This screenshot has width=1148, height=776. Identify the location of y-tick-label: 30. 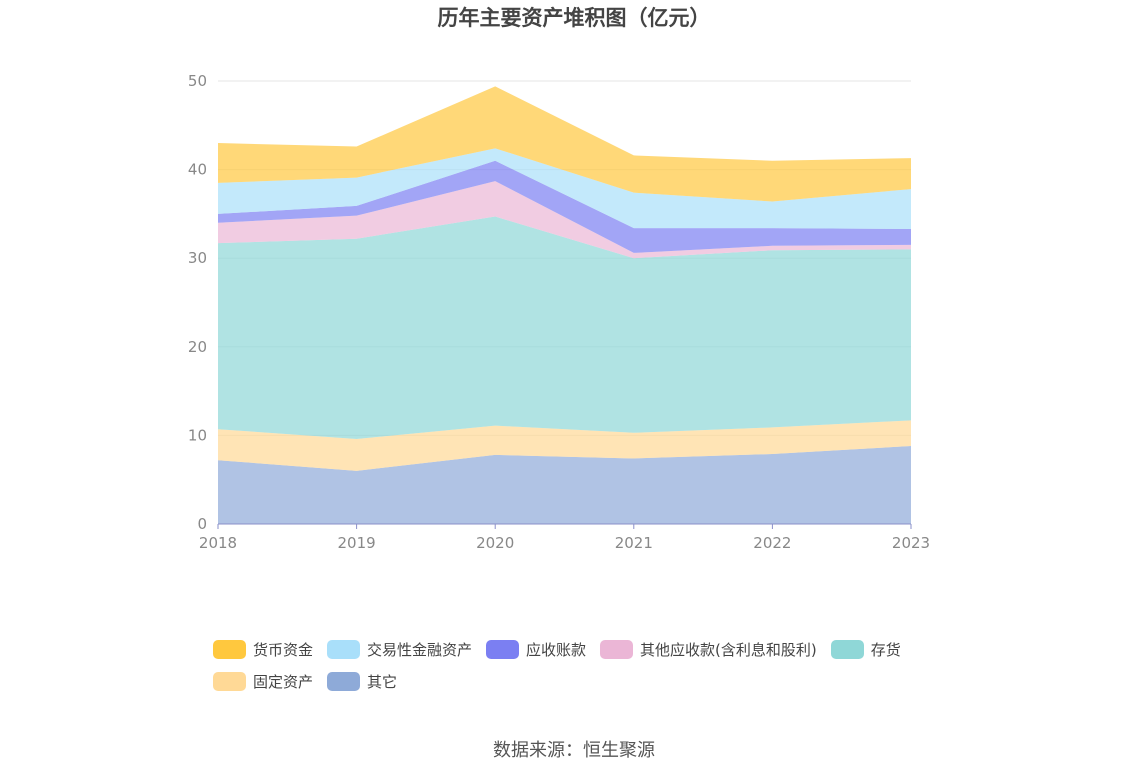
(197, 258).